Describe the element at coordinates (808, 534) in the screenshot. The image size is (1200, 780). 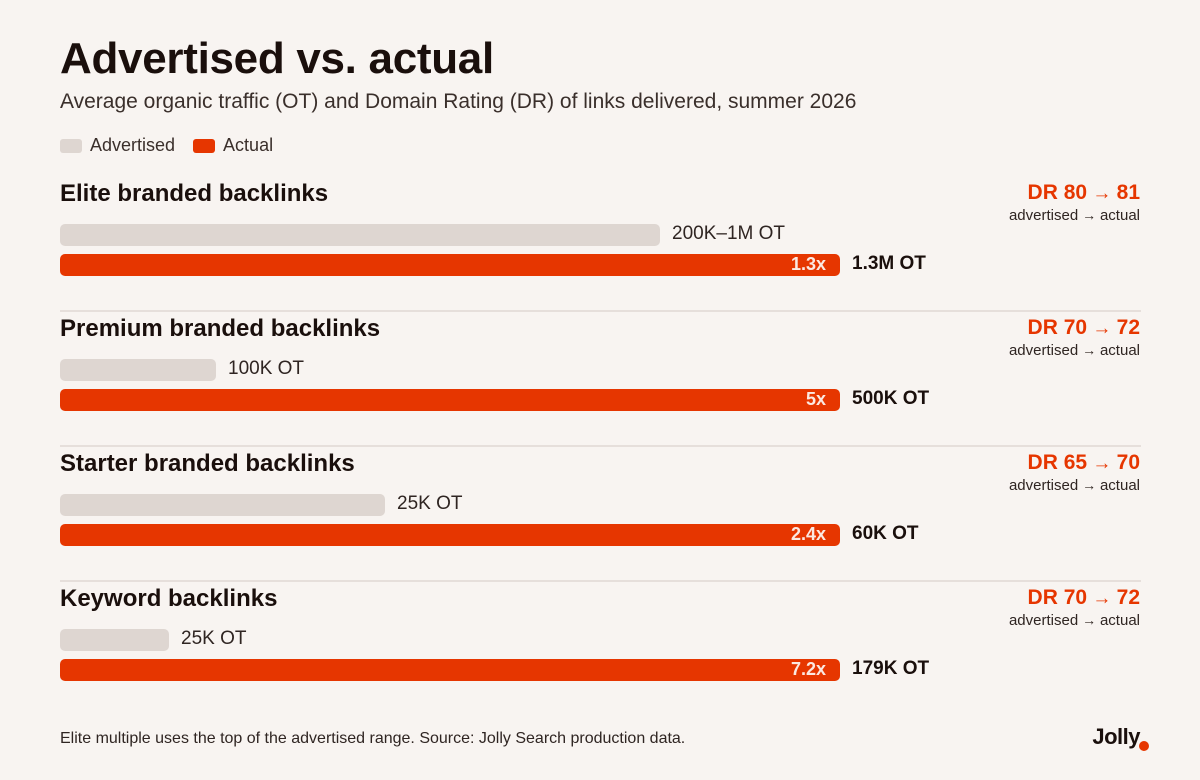
I see `bar-multiple-label: 2.4x` at that location.